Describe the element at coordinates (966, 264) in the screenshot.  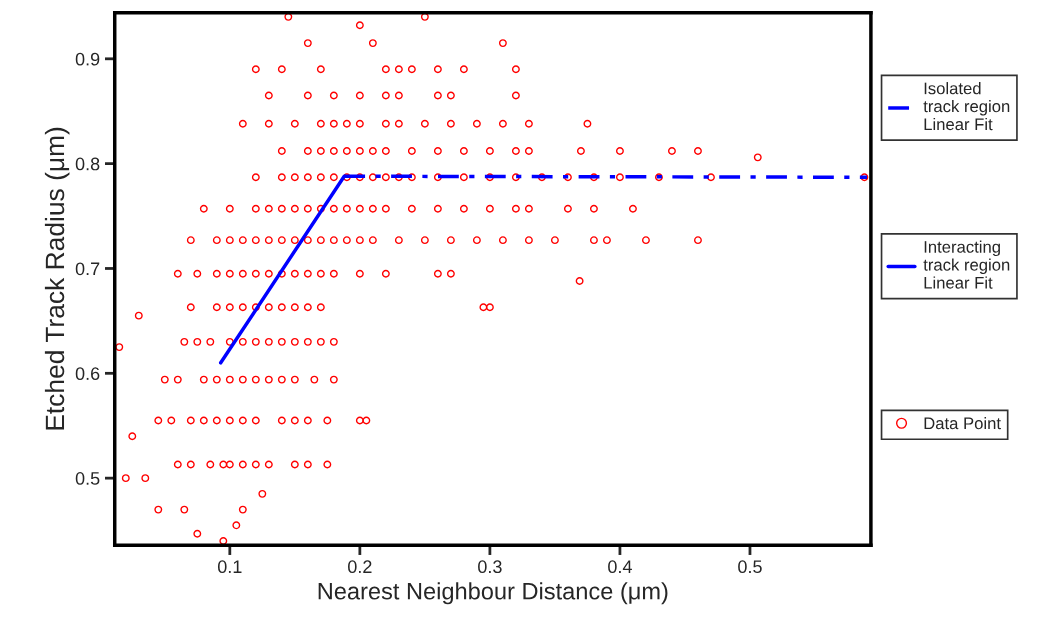
I see `legend-label: Interacting track region Linear Fit` at that location.